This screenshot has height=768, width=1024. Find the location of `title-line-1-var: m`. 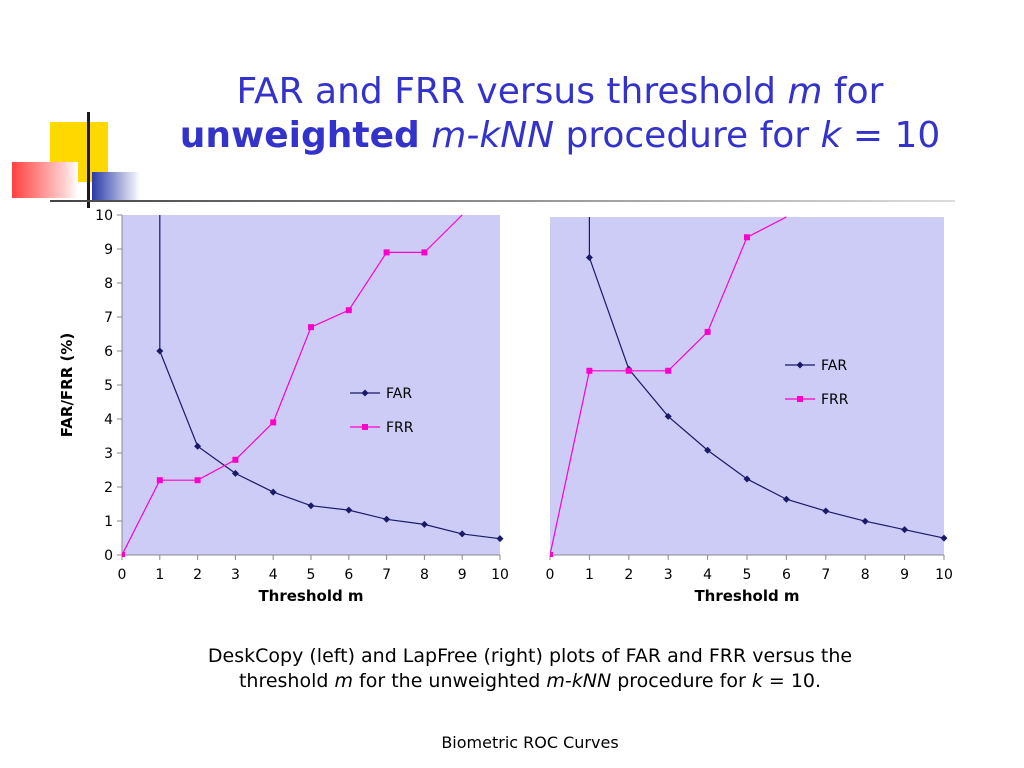

title-line-1-var: m is located at coordinates (805, 91).